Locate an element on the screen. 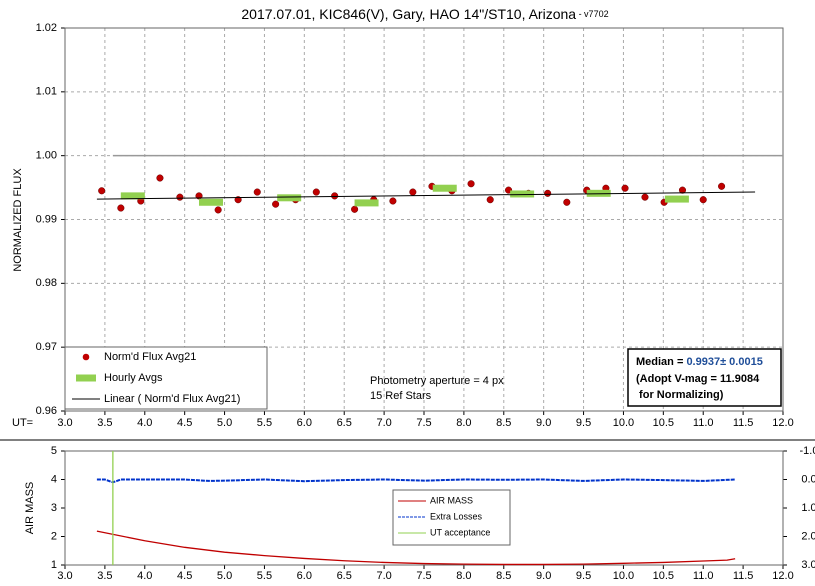 The image size is (815, 586). x-tick-label: 7.0 is located at coordinates (383, 423).